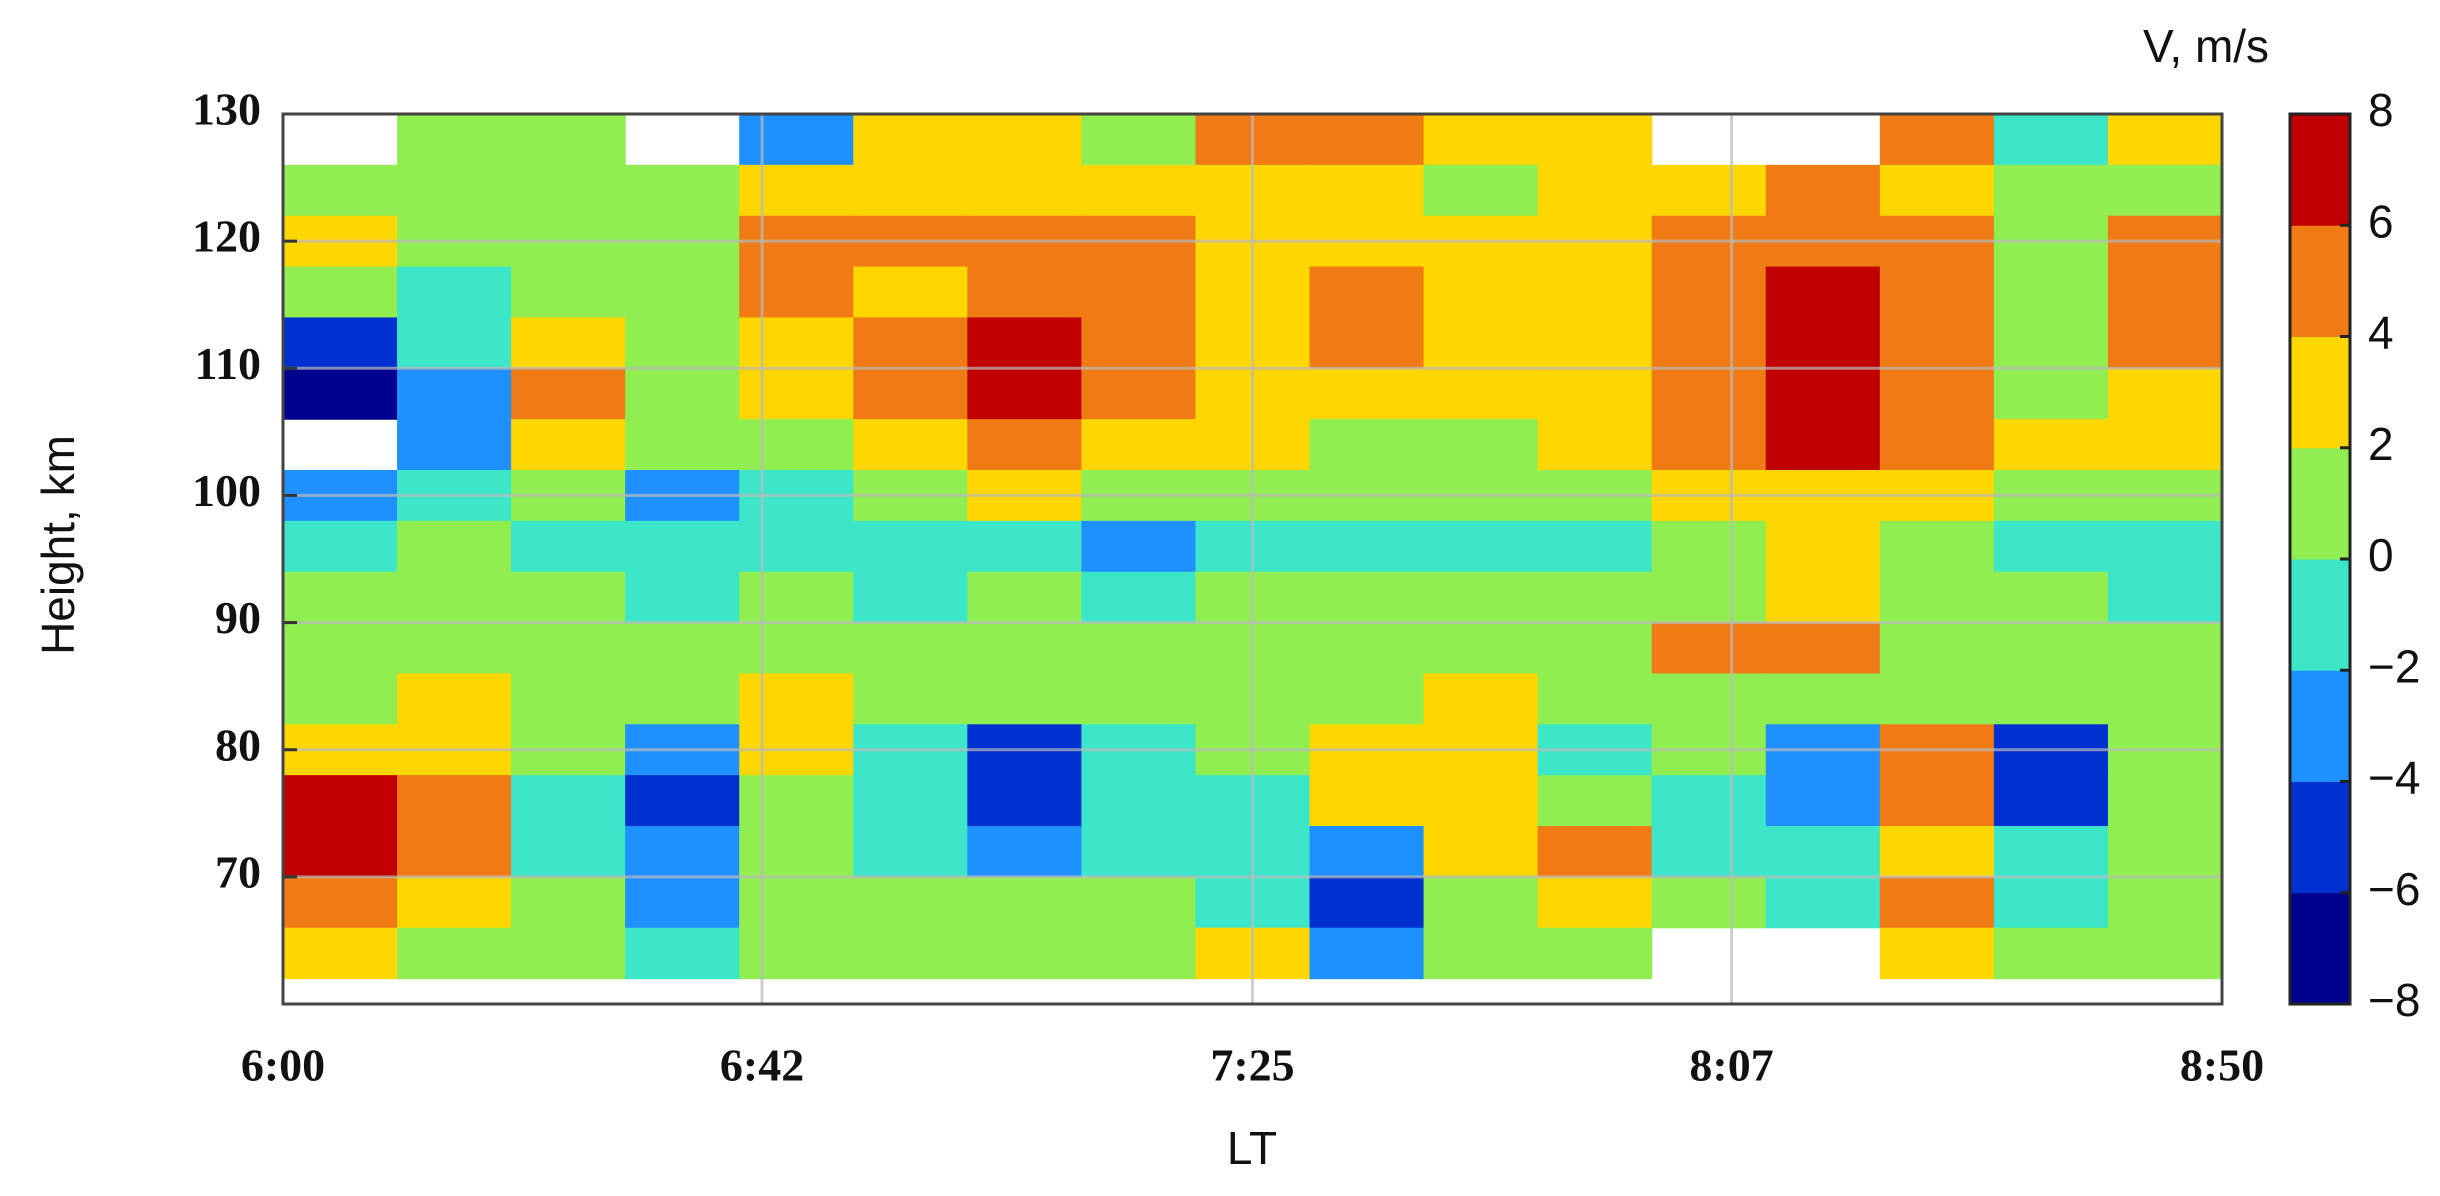  What do you see at coordinates (2381, 444) in the screenshot?
I see `colorbar-tick-label: 2` at bounding box center [2381, 444].